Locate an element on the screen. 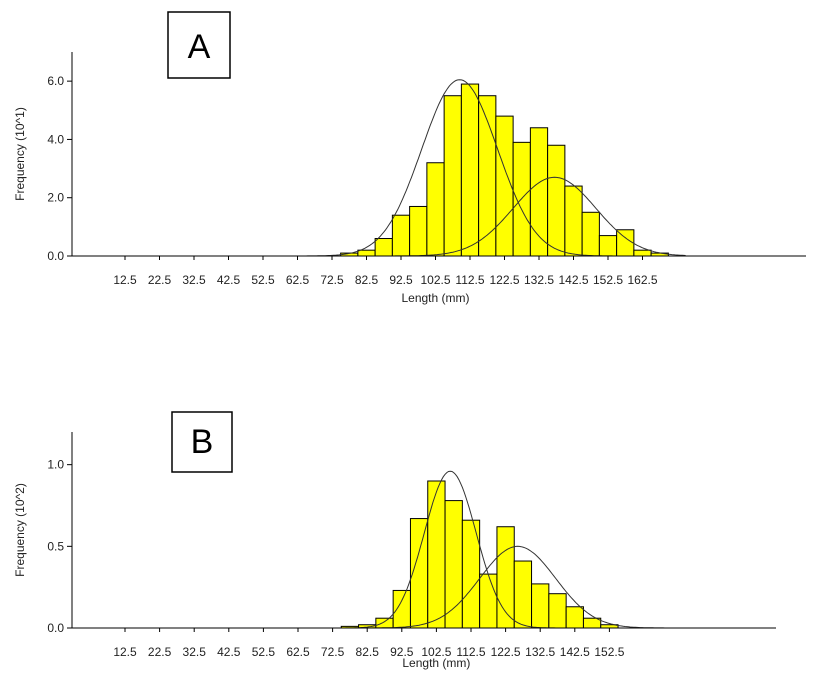 The image size is (819, 675). y-tick-label: 1.0 is located at coordinates (55, 465).